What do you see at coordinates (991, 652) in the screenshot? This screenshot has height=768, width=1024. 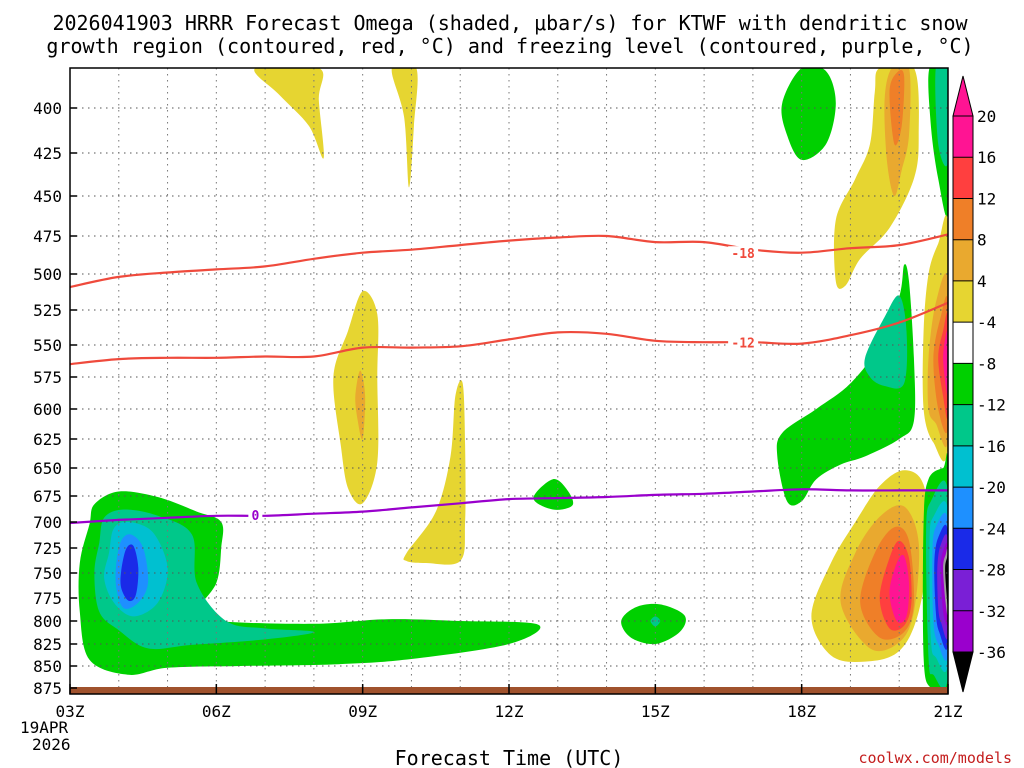 I see `colorbar-label--36: -36` at bounding box center [991, 652].